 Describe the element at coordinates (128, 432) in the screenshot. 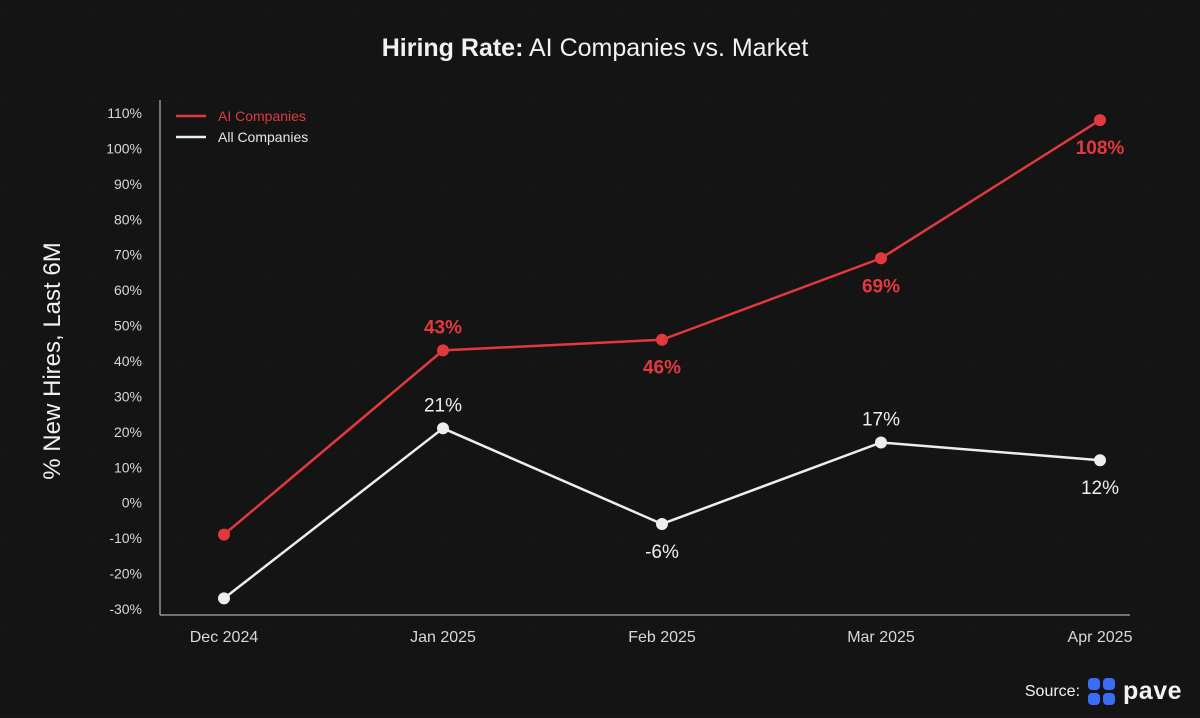

I see `y-tick-label: 20%` at that location.